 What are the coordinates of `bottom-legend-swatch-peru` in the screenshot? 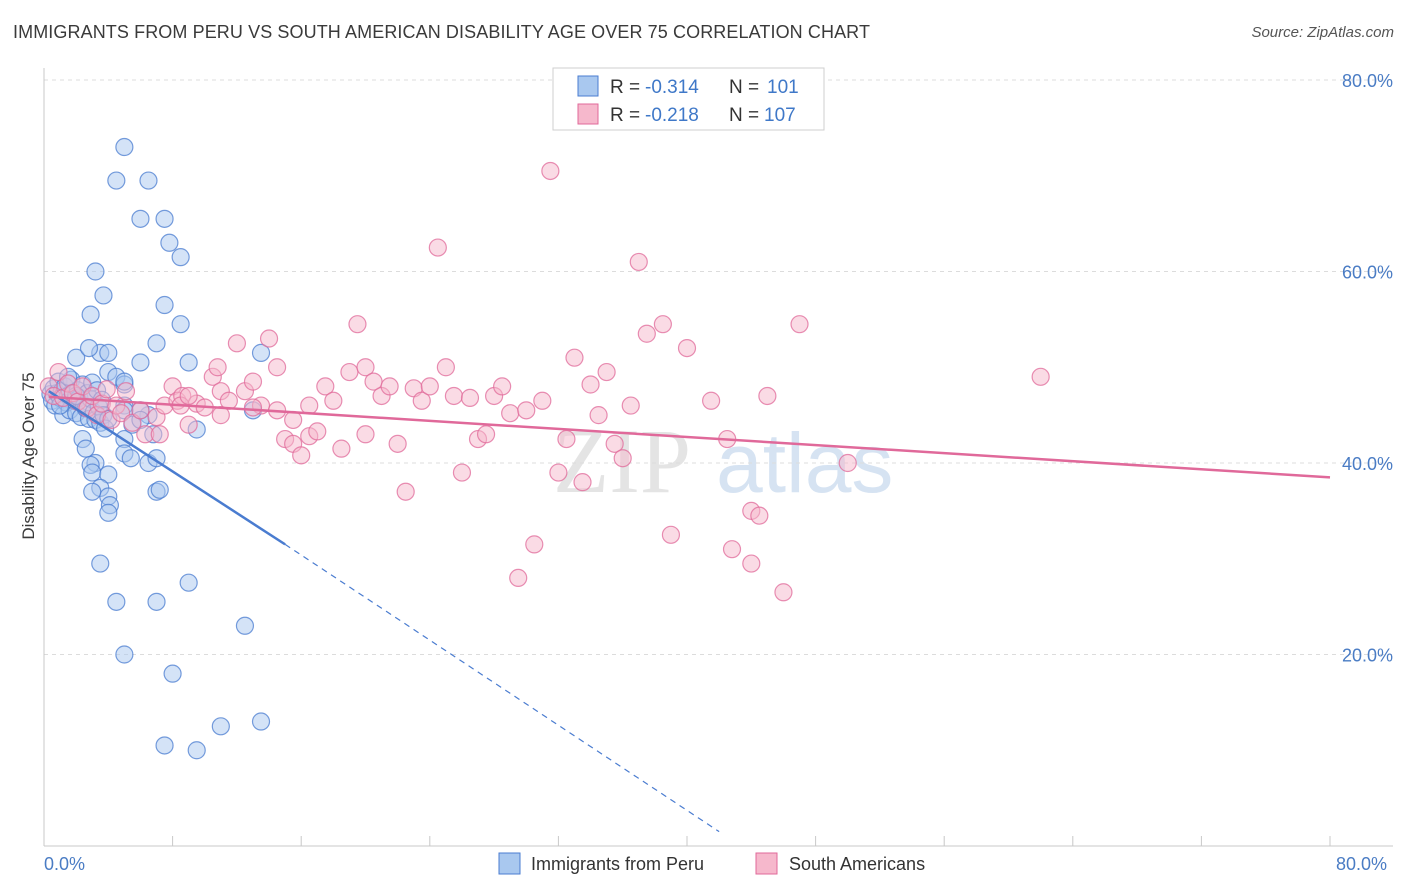 It's located at (509, 863).